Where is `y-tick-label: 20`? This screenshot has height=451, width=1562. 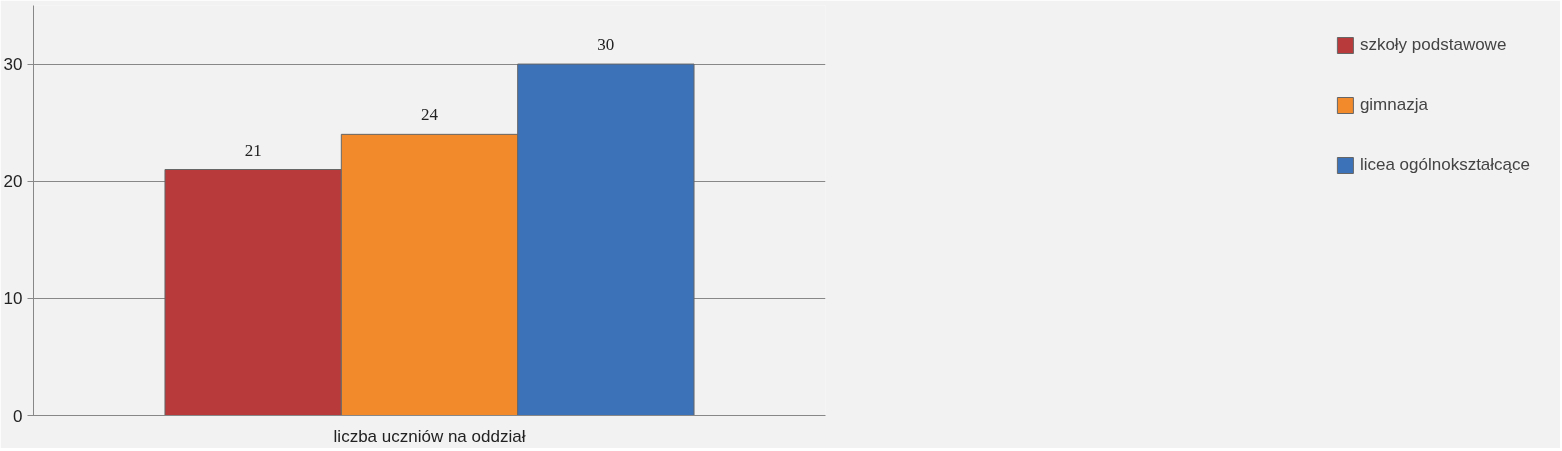 y-tick-label: 20 is located at coordinates (13, 182).